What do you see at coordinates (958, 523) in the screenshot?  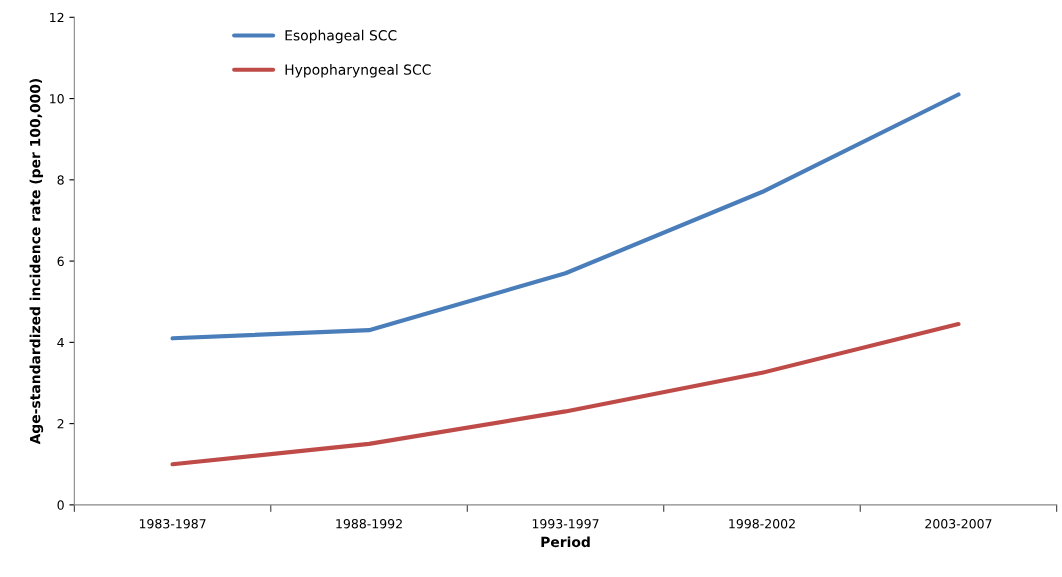 I see `x-tick-label: 2003-2007` at bounding box center [958, 523].